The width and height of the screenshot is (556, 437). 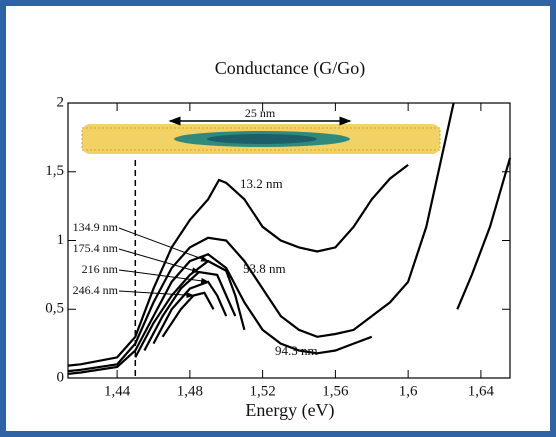 I want to click on series-label: 175.4 nm, so click(x=96, y=248).